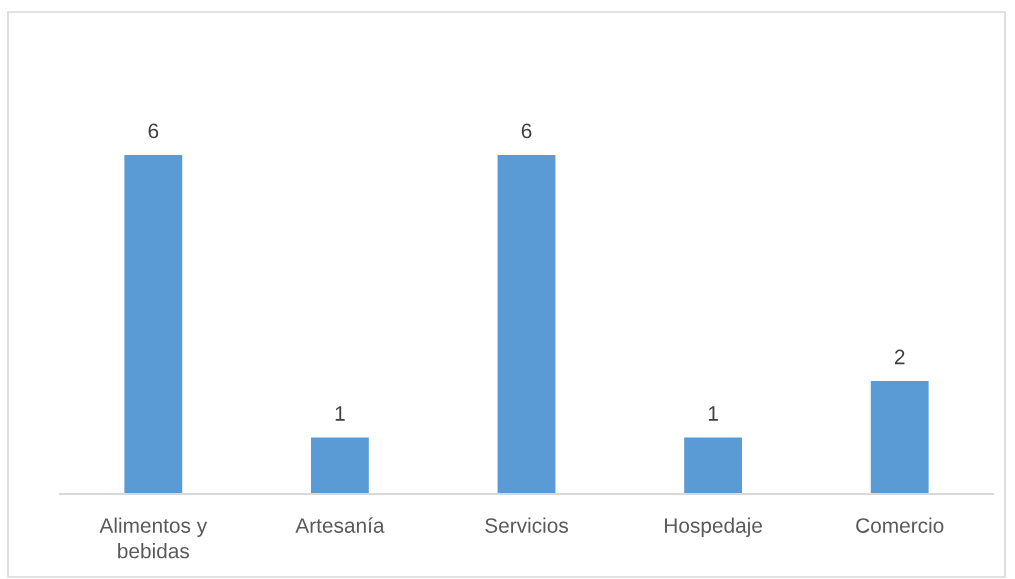 The height and width of the screenshot is (579, 1015). I want to click on x-tick-label: Hospedaje, so click(713, 527).